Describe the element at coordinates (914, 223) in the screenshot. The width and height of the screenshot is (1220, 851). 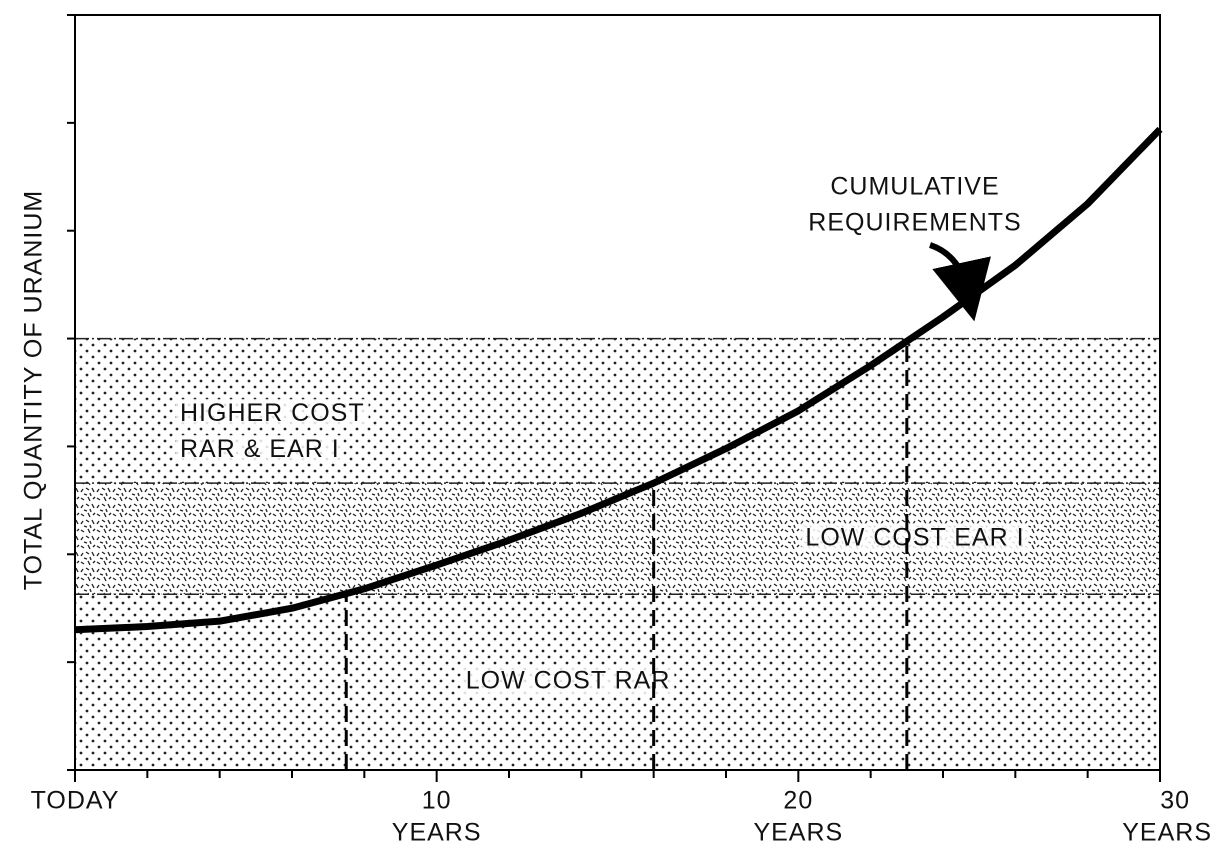
I see `line-annotation: REQUIREMENTS` at that location.